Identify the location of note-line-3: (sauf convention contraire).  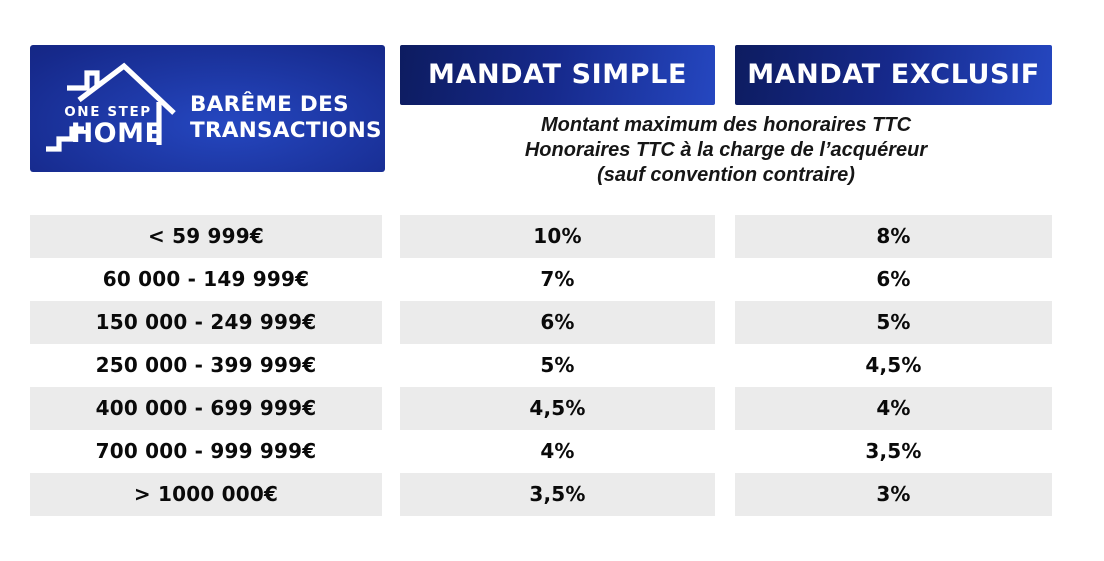
(726, 175).